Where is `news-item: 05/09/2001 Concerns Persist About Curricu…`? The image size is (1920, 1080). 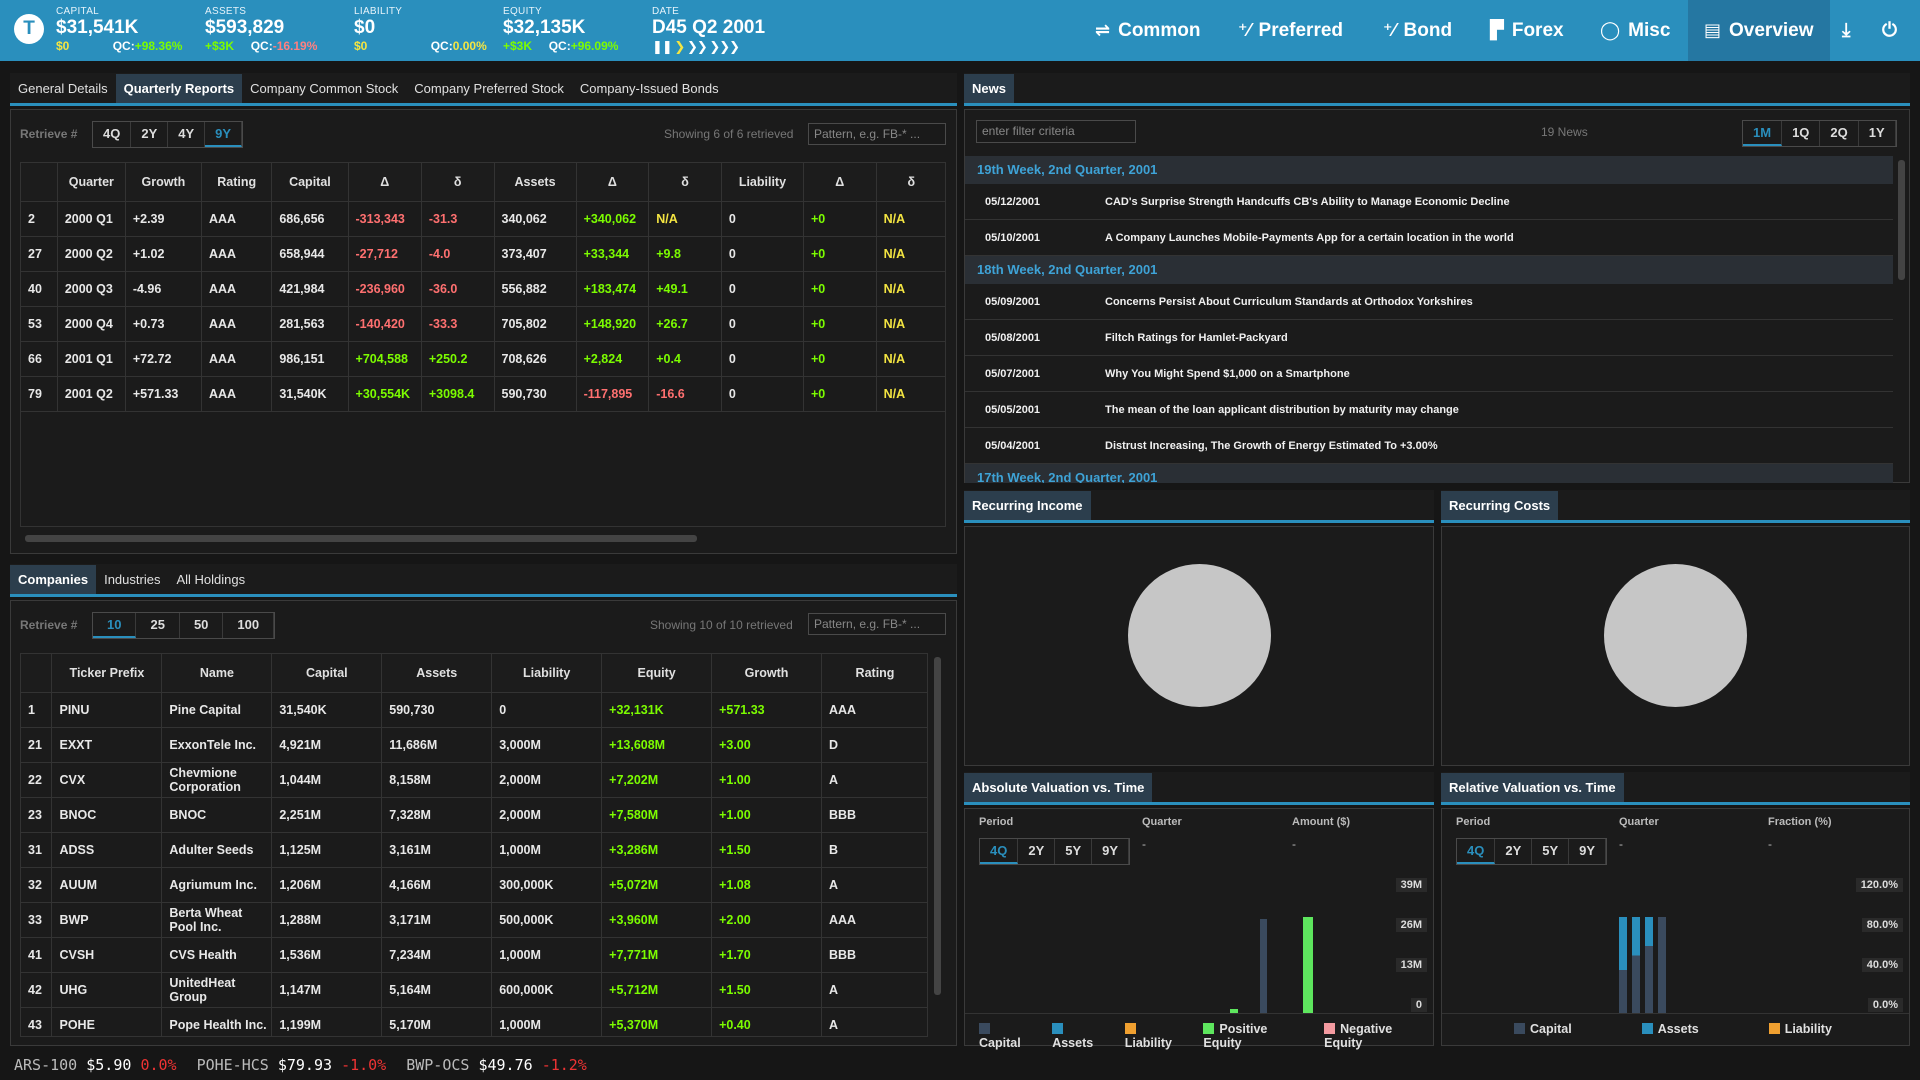 news-item: 05/09/2001 Concerns Persist About Curricu… is located at coordinates (1429, 302).